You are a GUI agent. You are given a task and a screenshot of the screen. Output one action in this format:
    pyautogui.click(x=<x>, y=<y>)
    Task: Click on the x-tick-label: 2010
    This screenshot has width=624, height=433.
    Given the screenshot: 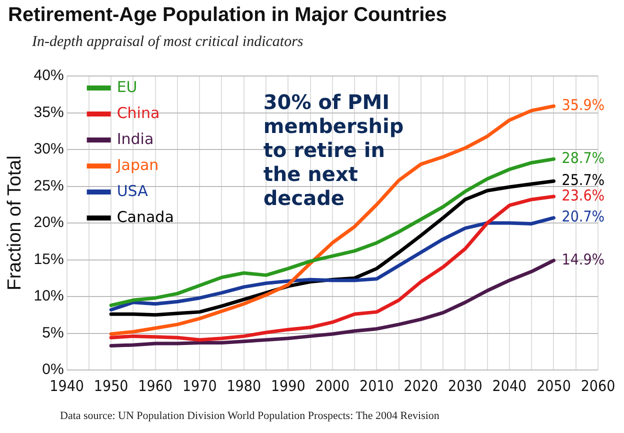 What is the action you would take?
    pyautogui.click(x=377, y=385)
    